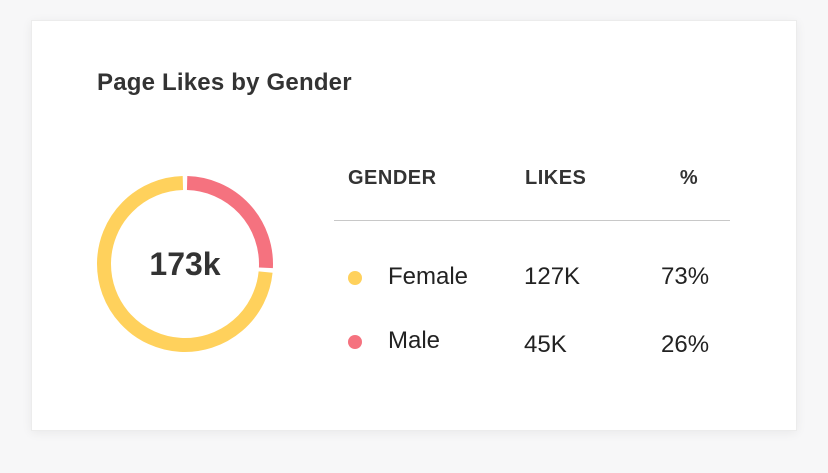  What do you see at coordinates (545, 344) in the screenshot?
I see `likes-value: 45K` at bounding box center [545, 344].